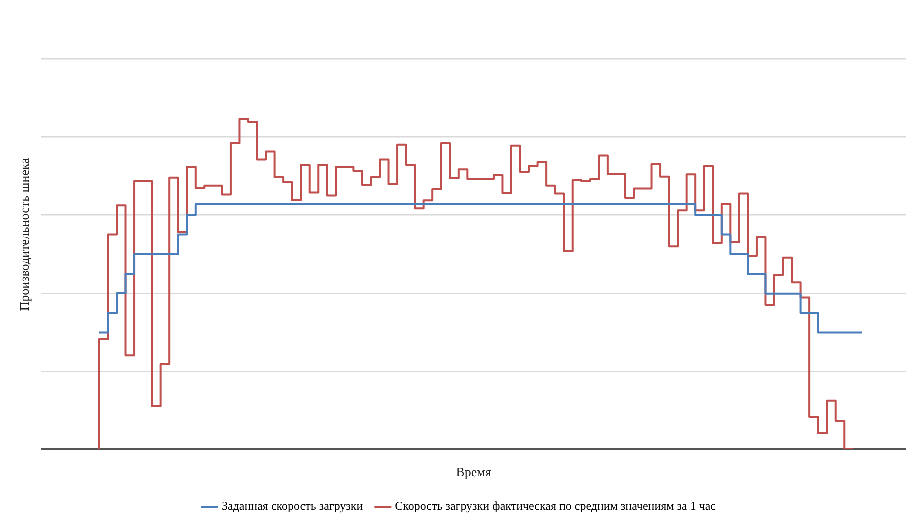 Image resolution: width=918 pixels, height=529 pixels. What do you see at coordinates (474, 472) in the screenshot?
I see `x-axis-title: Время` at bounding box center [474, 472].